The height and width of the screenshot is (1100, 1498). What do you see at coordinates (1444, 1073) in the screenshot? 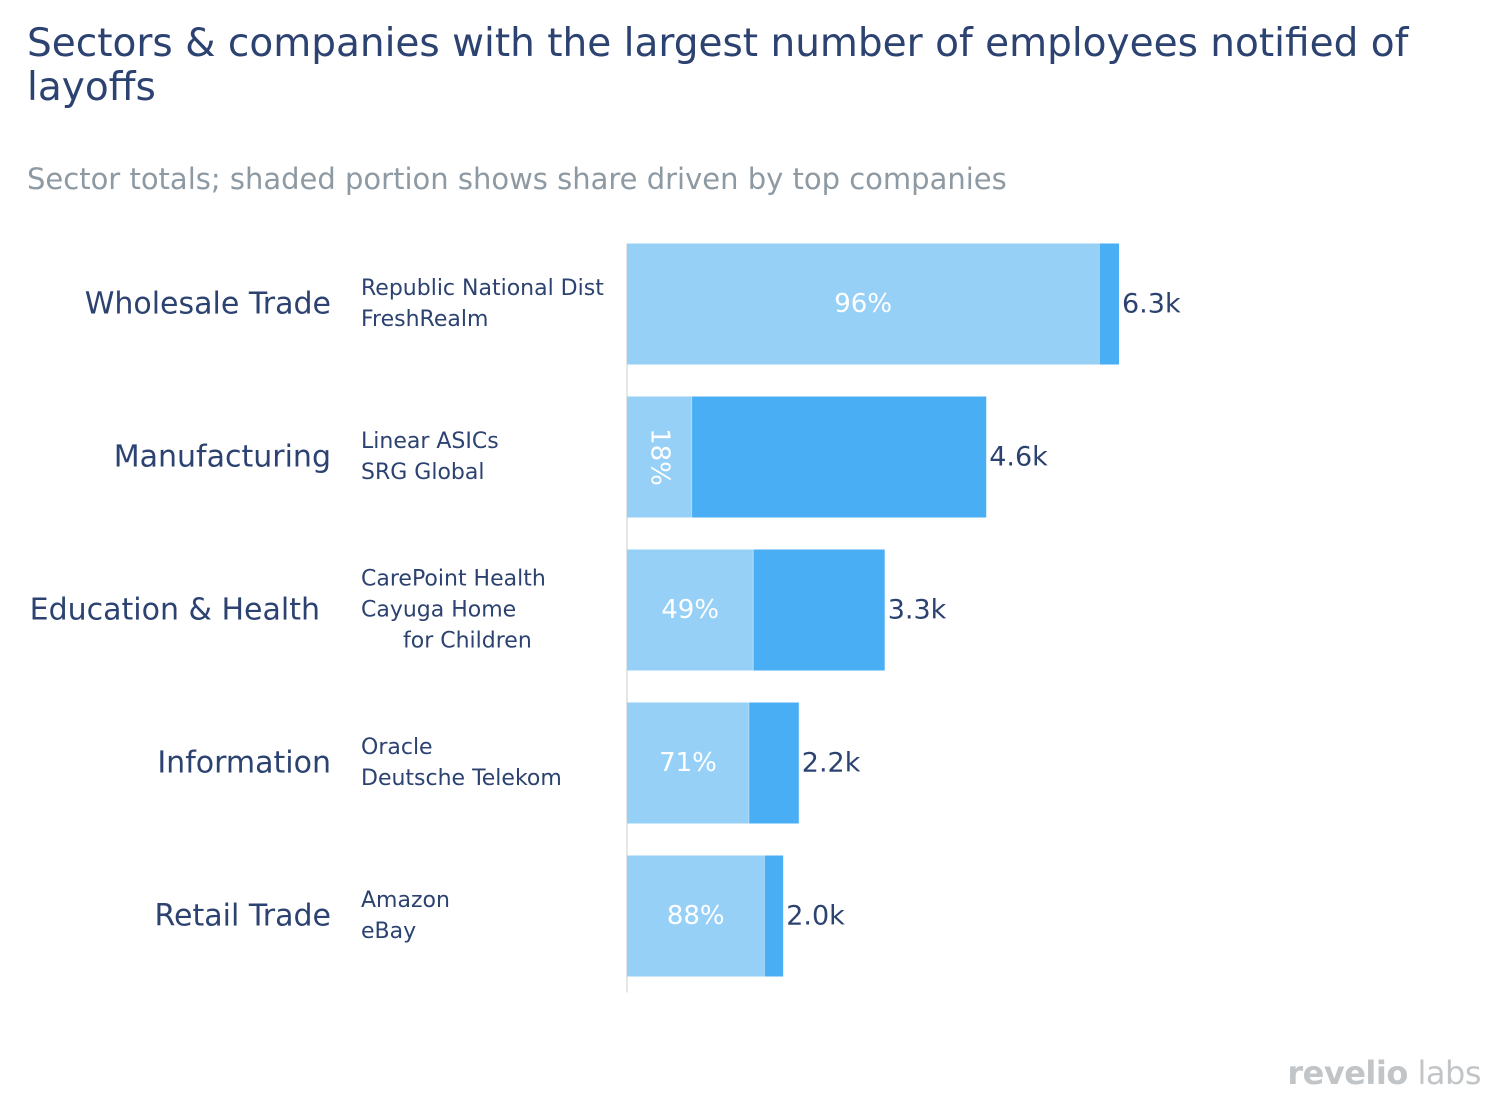
I see `brand-logo-part2: labs` at bounding box center [1444, 1073].